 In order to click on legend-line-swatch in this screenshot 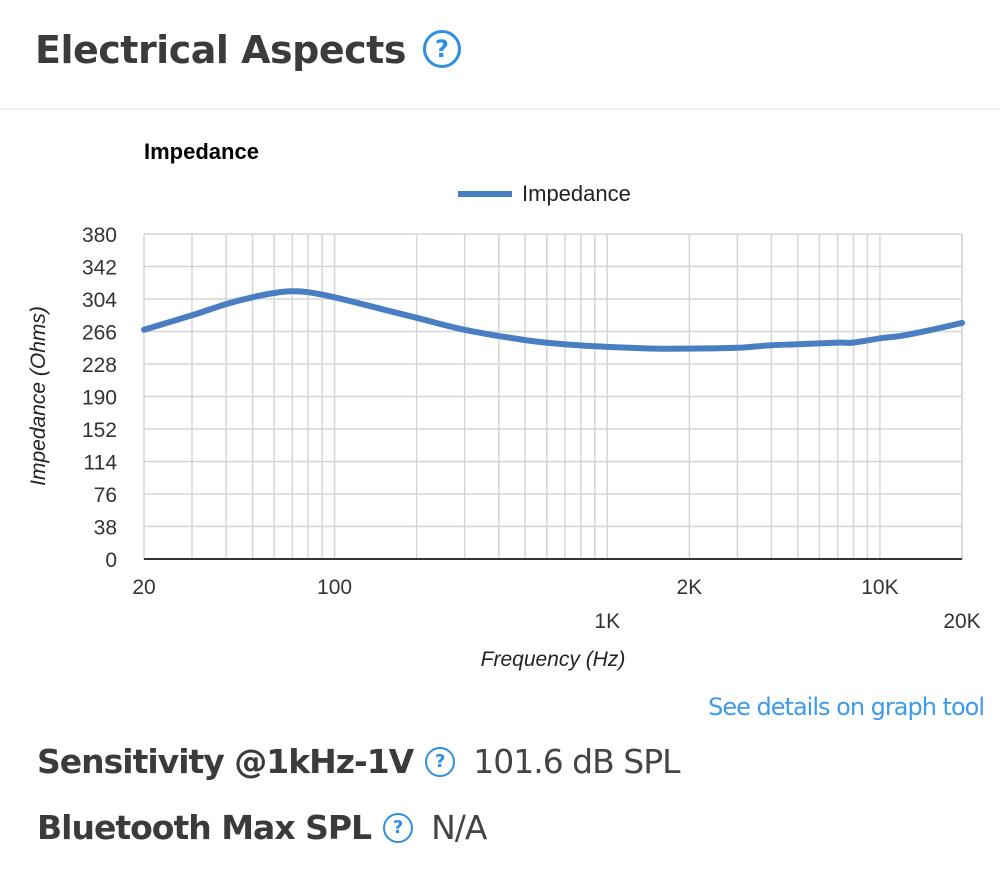, I will do `click(485, 194)`.